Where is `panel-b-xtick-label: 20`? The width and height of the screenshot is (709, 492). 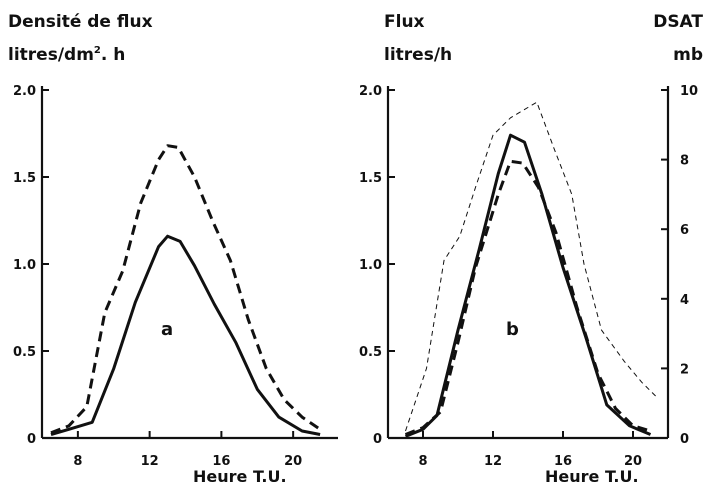
panel-b-xtick-label: 20 is located at coordinates (633, 461).